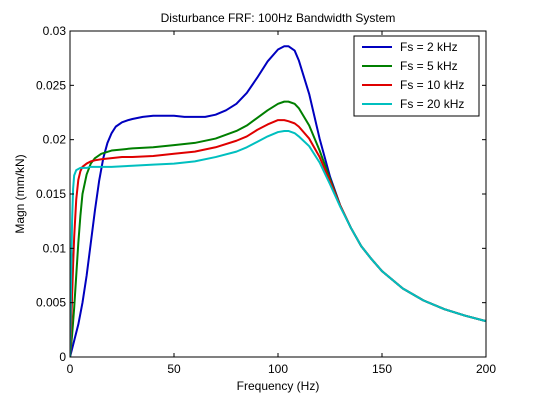  I want to click on legend-box, so click(416, 76).